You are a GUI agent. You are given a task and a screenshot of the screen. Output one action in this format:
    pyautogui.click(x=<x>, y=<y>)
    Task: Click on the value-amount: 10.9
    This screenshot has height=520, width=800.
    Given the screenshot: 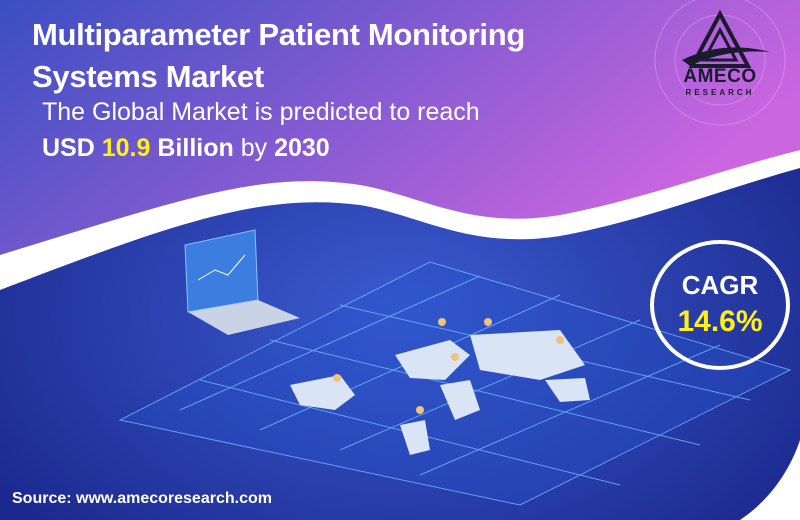 What is the action you would take?
    pyautogui.click(x=126, y=148)
    